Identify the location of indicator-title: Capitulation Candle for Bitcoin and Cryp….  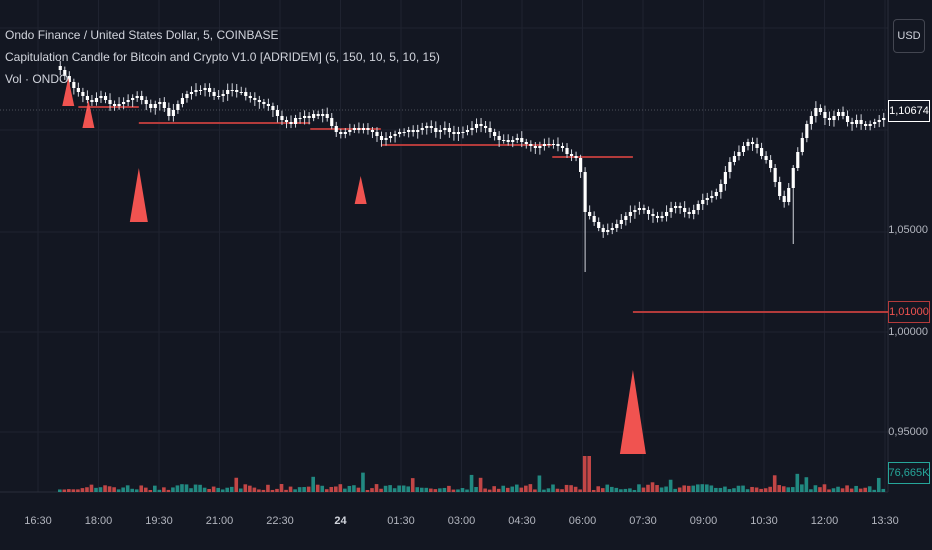
(222, 57).